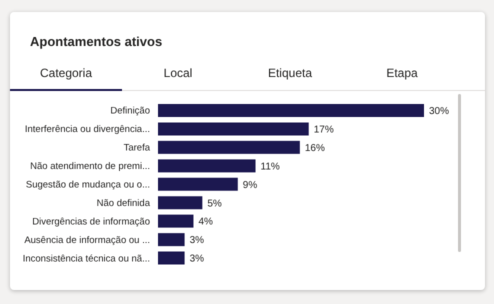 Image resolution: width=494 pixels, height=304 pixels. Describe the element at coordinates (91, 222) in the screenshot. I see `y-tick-label: Divergências de informação` at that location.